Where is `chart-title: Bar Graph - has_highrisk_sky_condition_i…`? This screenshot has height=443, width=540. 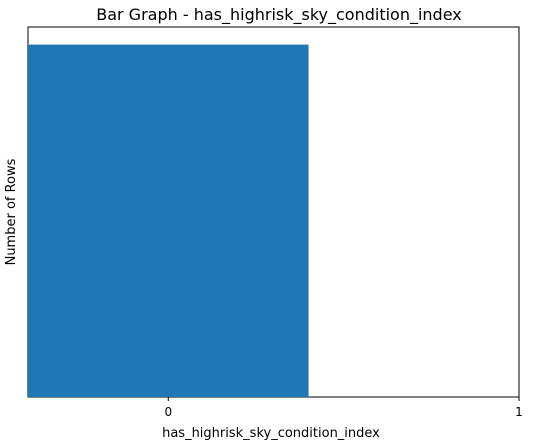
chart-title: Bar Graph - has_highrisk_sky_condition_i… is located at coordinates (279, 15).